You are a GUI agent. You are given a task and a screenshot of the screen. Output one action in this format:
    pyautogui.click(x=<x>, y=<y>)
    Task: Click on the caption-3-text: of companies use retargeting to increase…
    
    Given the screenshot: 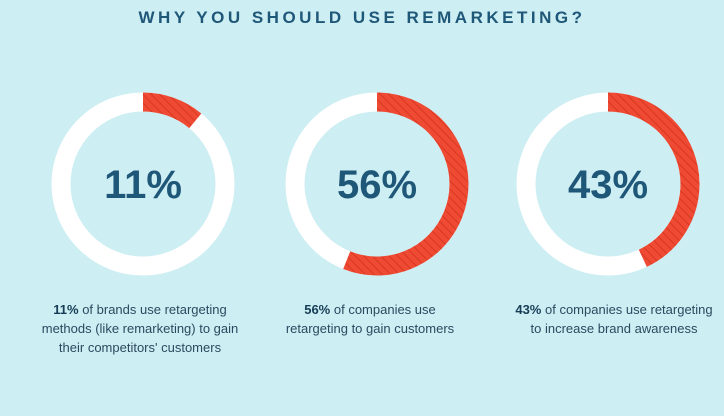 What is the action you would take?
    pyautogui.click(x=621, y=319)
    